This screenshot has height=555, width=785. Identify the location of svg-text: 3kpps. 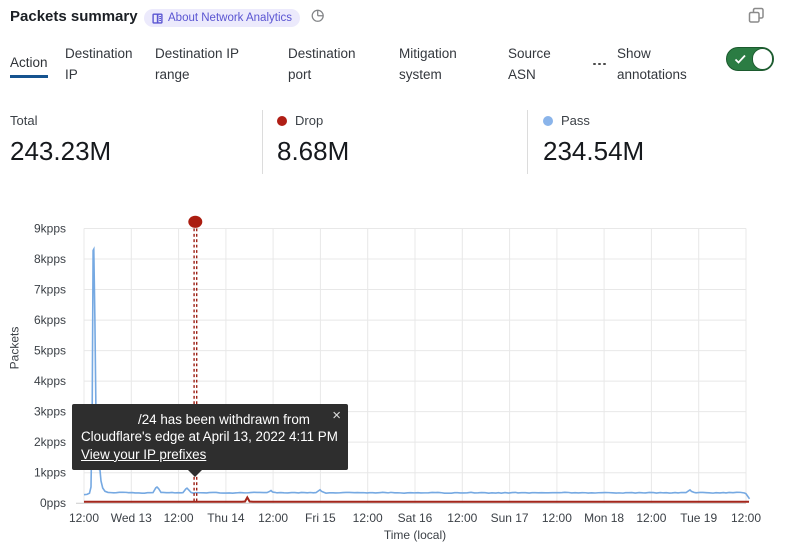
(50, 412).